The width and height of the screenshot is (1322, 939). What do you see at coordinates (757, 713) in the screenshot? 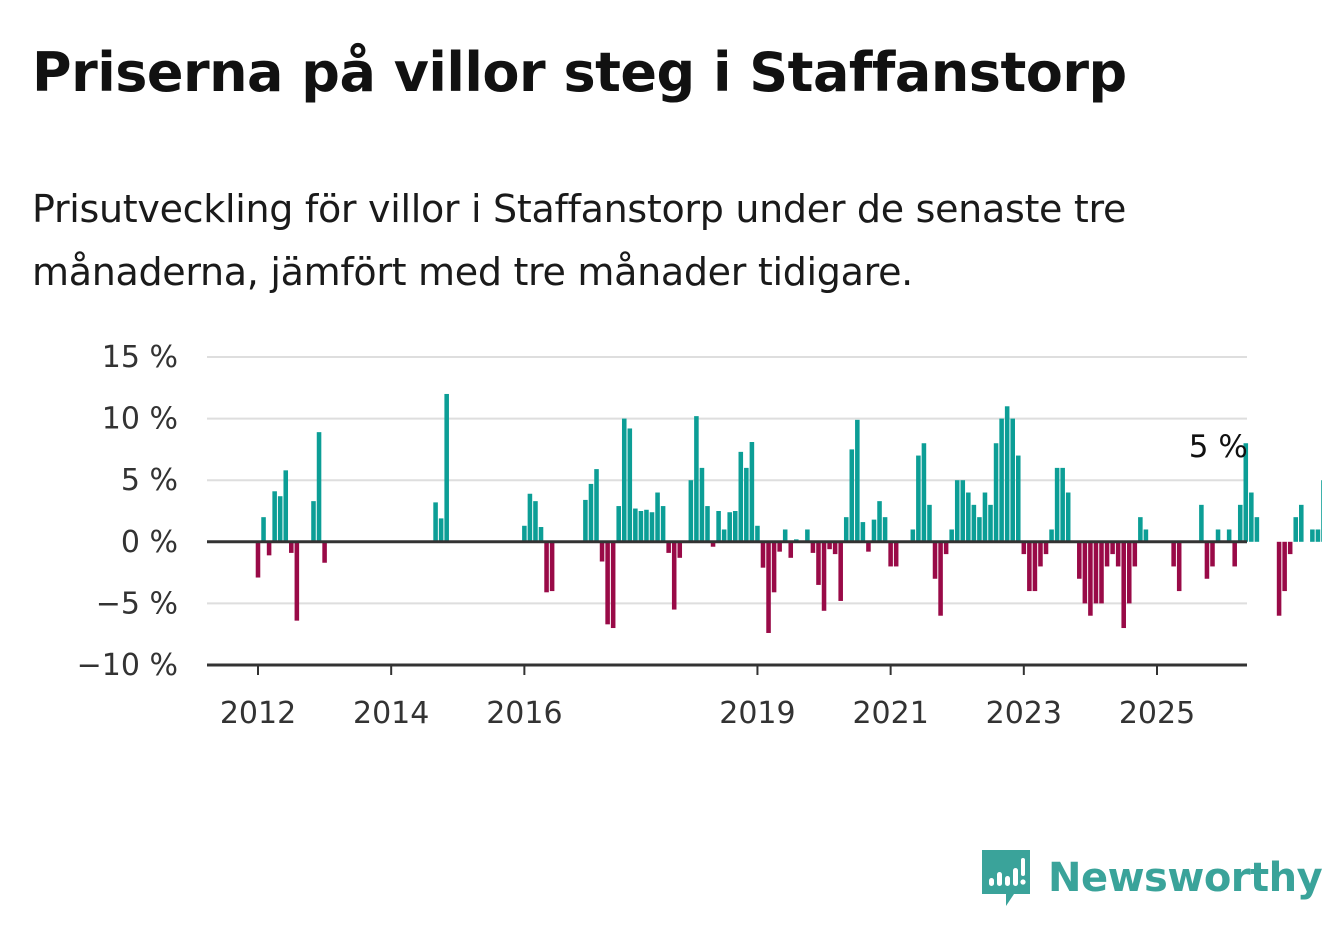
I see `x-tick-label: 2019` at bounding box center [757, 713].